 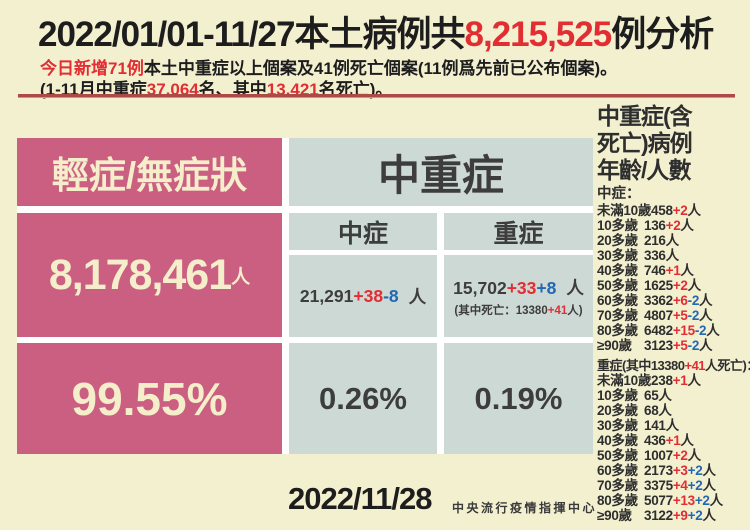 I want to click on mild-percent-value: 99.55%, so click(x=149, y=398).